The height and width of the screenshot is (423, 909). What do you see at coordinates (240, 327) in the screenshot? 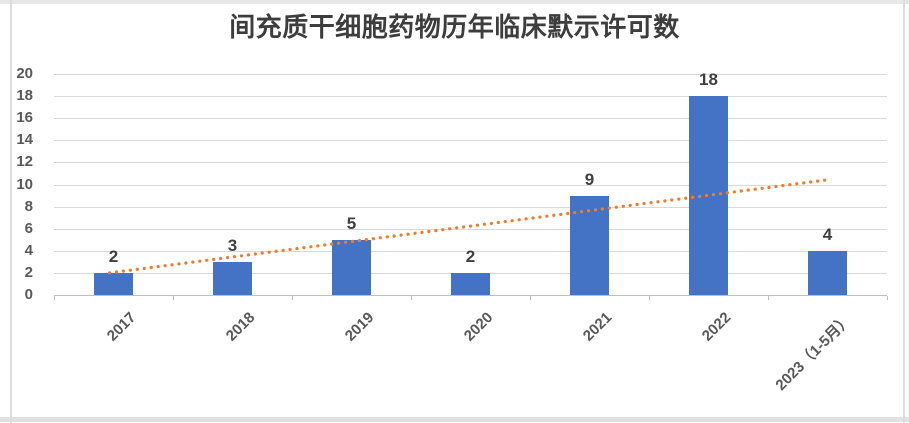
I see `x-axis-label: 2018` at bounding box center [240, 327].